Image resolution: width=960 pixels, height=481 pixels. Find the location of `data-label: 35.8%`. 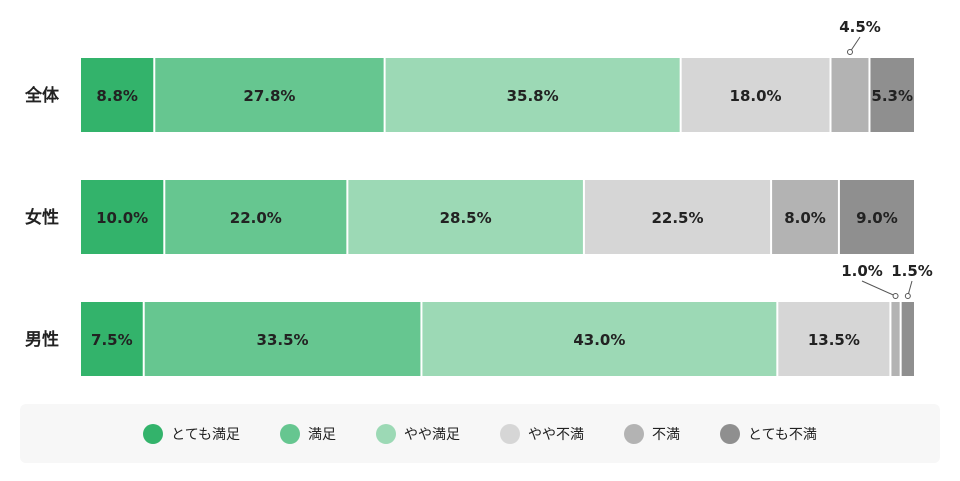

data-label: 35.8% is located at coordinates (533, 96).